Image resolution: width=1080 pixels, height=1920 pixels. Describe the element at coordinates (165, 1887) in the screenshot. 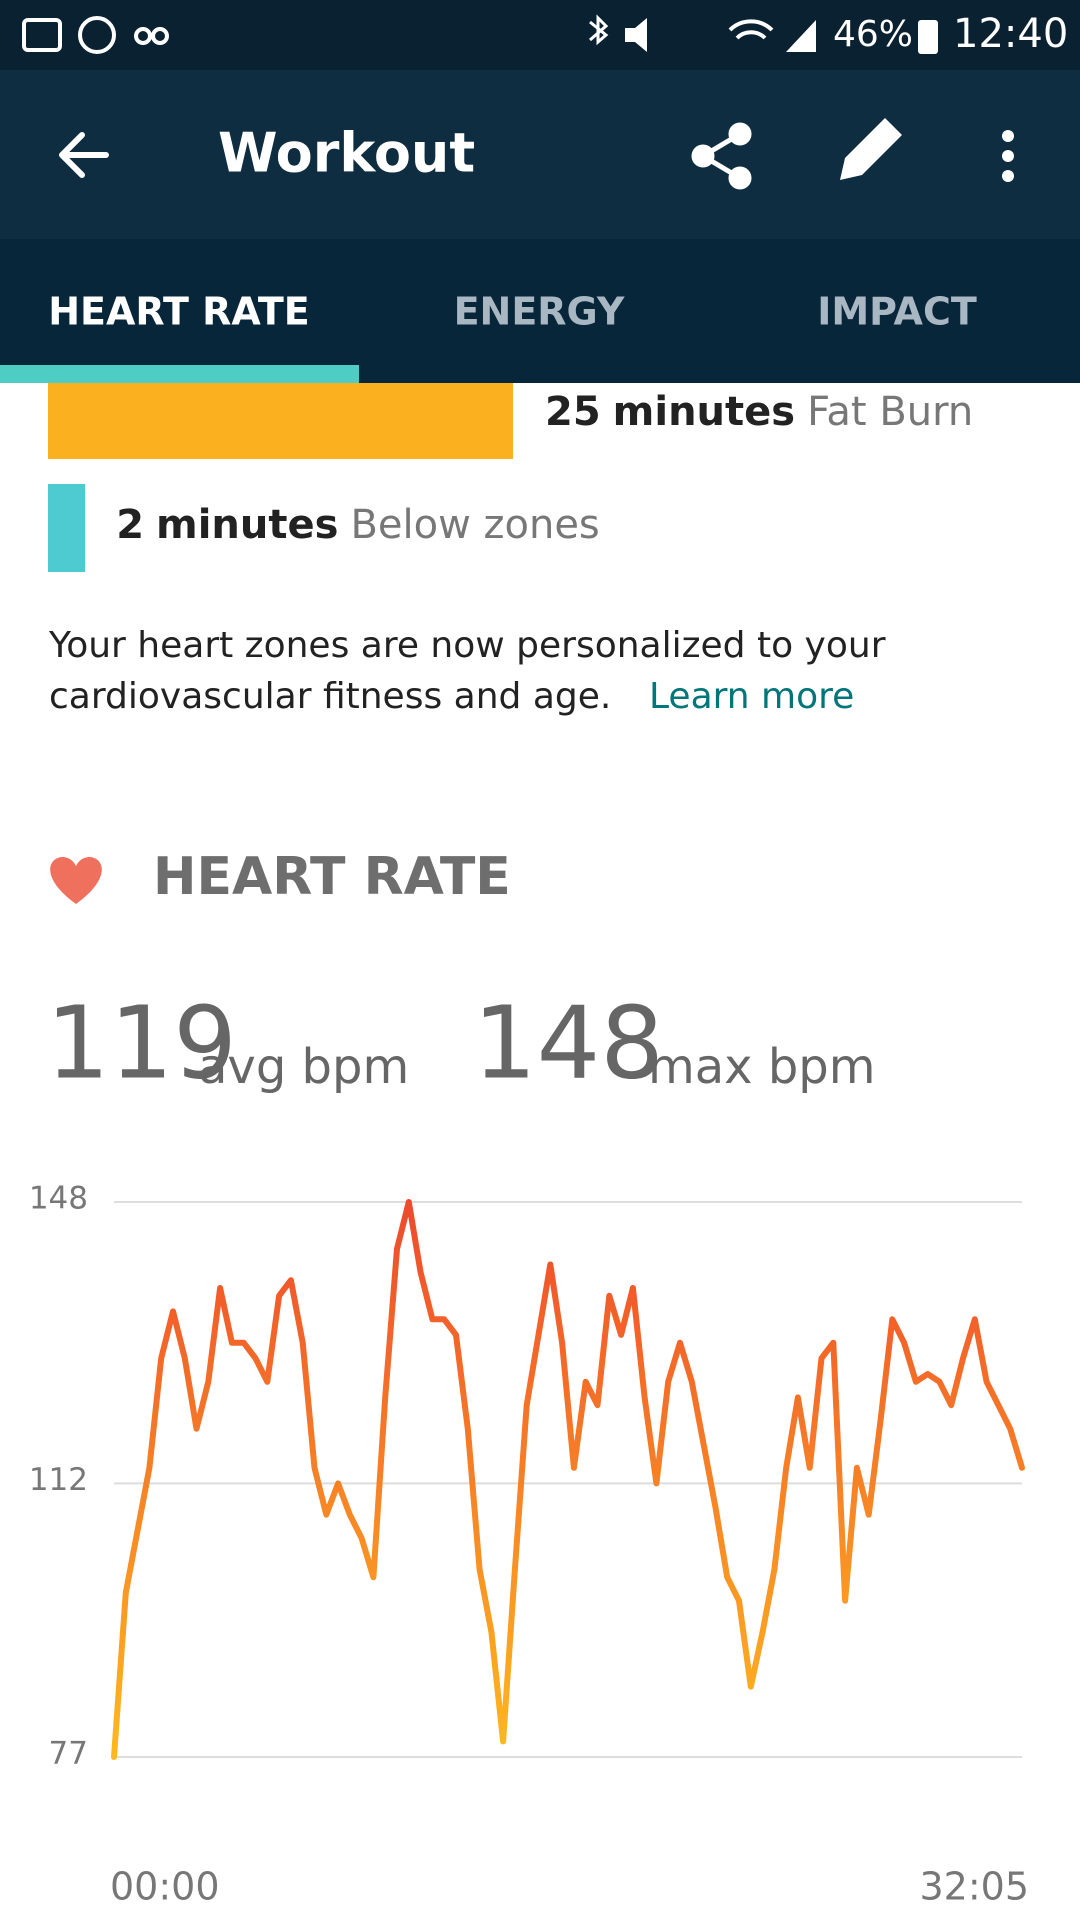

I see `x-tick-label: 00:00` at that location.